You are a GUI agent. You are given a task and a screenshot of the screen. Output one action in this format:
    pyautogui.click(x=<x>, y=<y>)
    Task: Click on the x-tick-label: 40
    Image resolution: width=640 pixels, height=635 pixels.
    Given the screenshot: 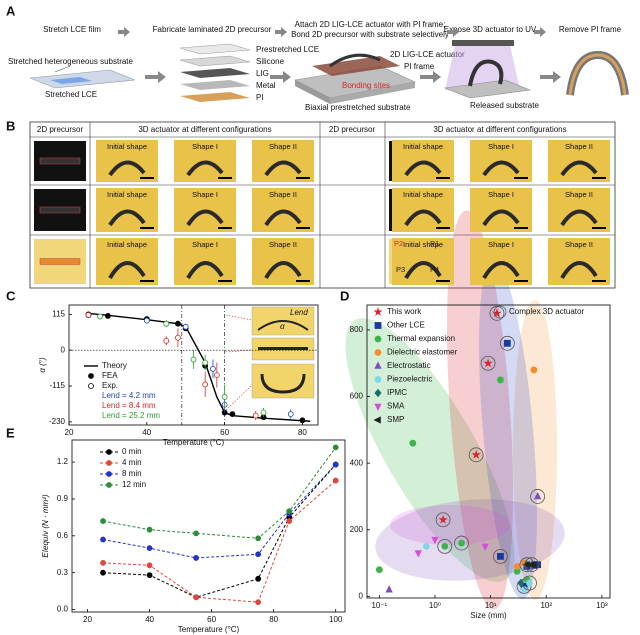 What is the action you would take?
    pyautogui.click(x=146, y=432)
    